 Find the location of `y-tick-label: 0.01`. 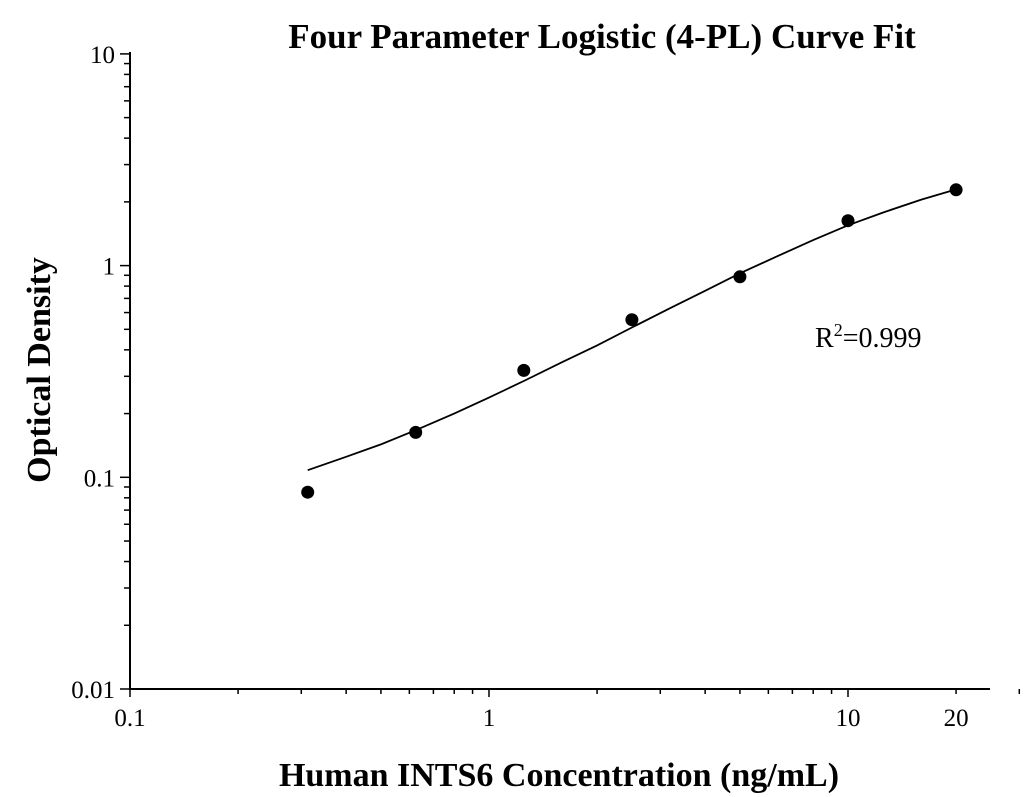

y-tick-label: 0.01 is located at coordinates (93, 690).